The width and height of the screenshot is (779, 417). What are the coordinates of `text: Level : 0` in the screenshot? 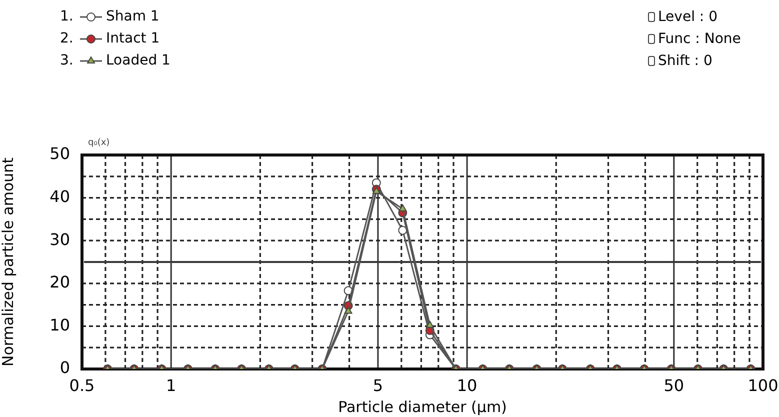 It's located at (688, 17).